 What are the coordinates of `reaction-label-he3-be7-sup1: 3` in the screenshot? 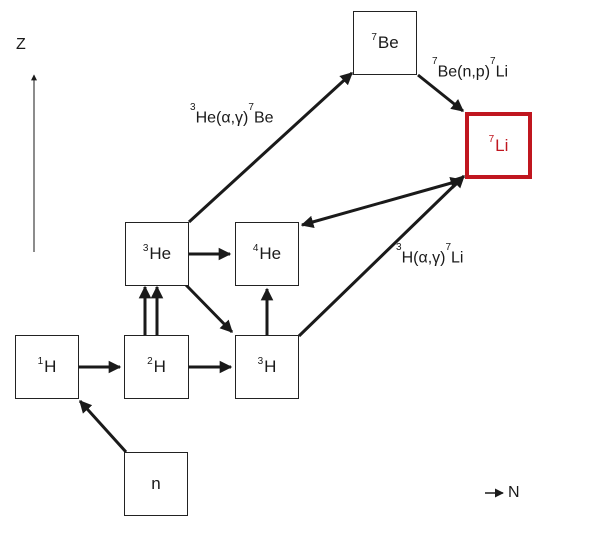 It's located at (193, 107).